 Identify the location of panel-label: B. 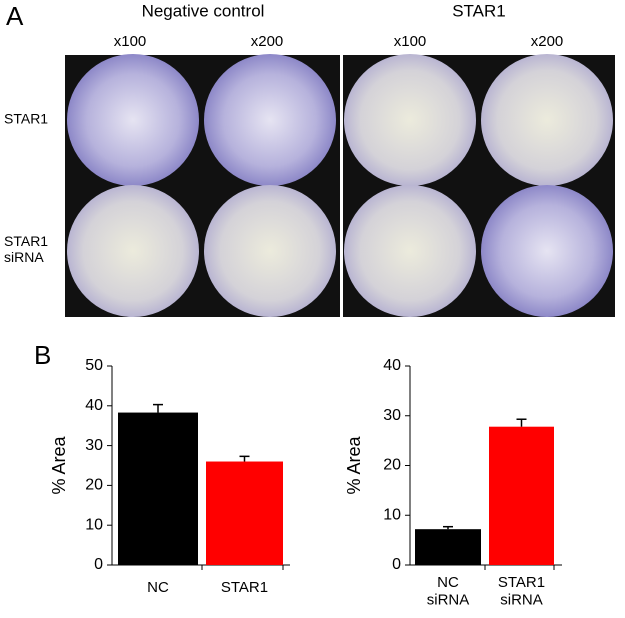
(42, 355).